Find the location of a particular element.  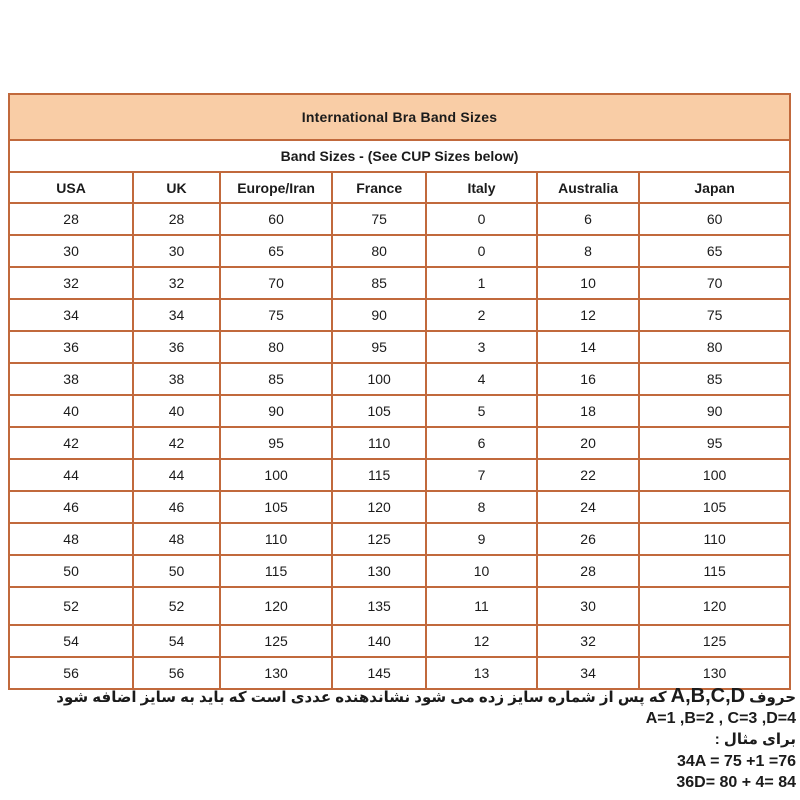

table-subtitle: Band Sizes - (See CUP Sizes below) is located at coordinates (399, 156).